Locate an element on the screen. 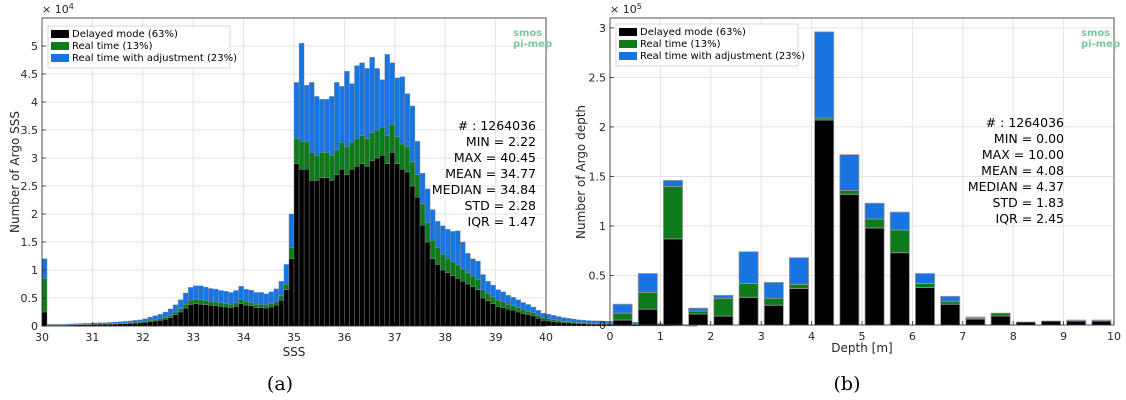 This screenshot has height=400, width=1126. stat-max-b: MAX = 10.00 is located at coordinates (1023, 154).